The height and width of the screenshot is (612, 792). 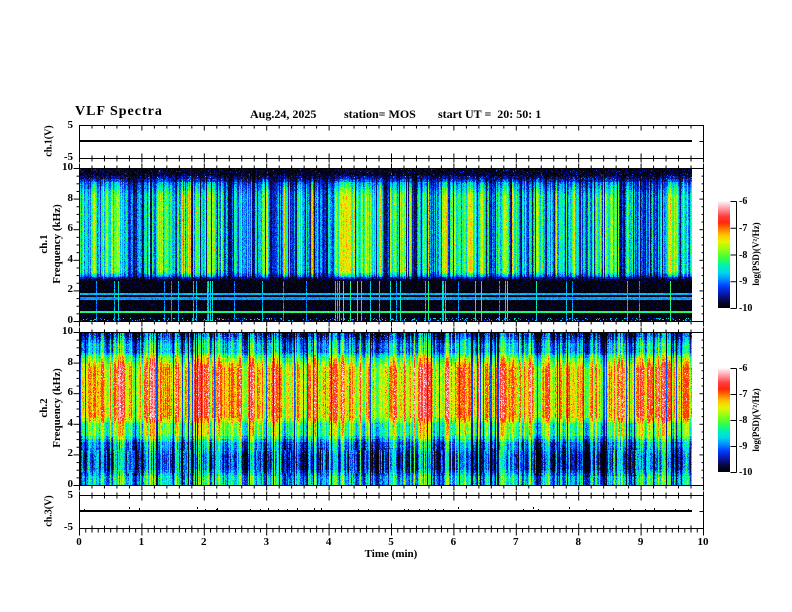 What do you see at coordinates (385, 141) in the screenshot?
I see `ch1-voltage-trace-canvas` at bounding box center [385, 141].